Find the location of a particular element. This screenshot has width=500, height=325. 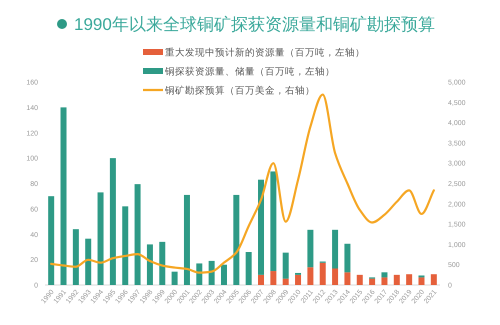

legend-label: 重大发现中预计新的资源量（百万吨，左轴） is located at coordinates (265, 52).